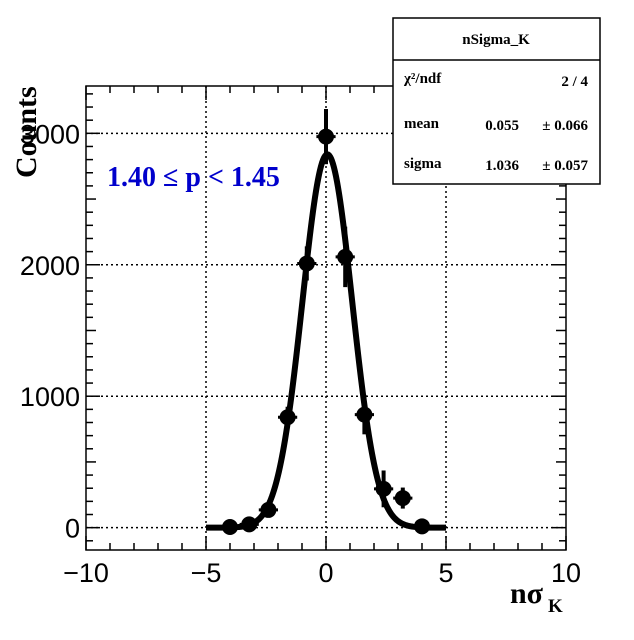 The image size is (634, 640). What do you see at coordinates (50, 134) in the screenshot?
I see `y-tick-label: 3000` at bounding box center [50, 134].